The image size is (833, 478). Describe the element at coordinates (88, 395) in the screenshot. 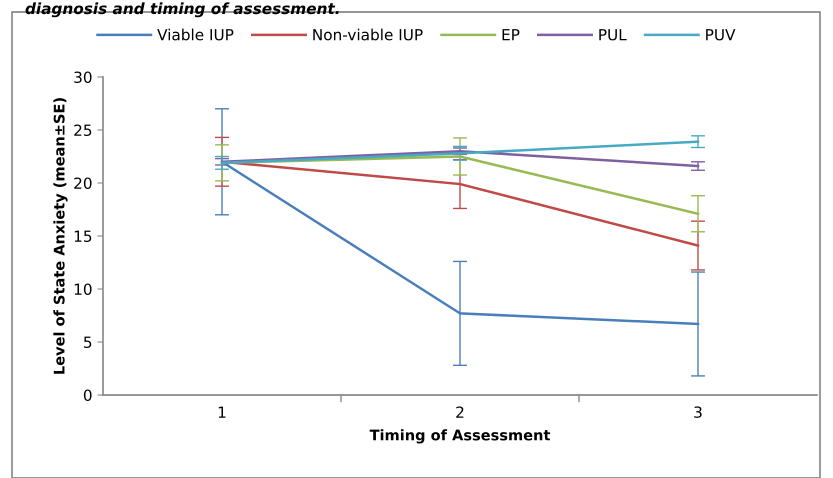

I see `y-tick-label: 0` at that location.